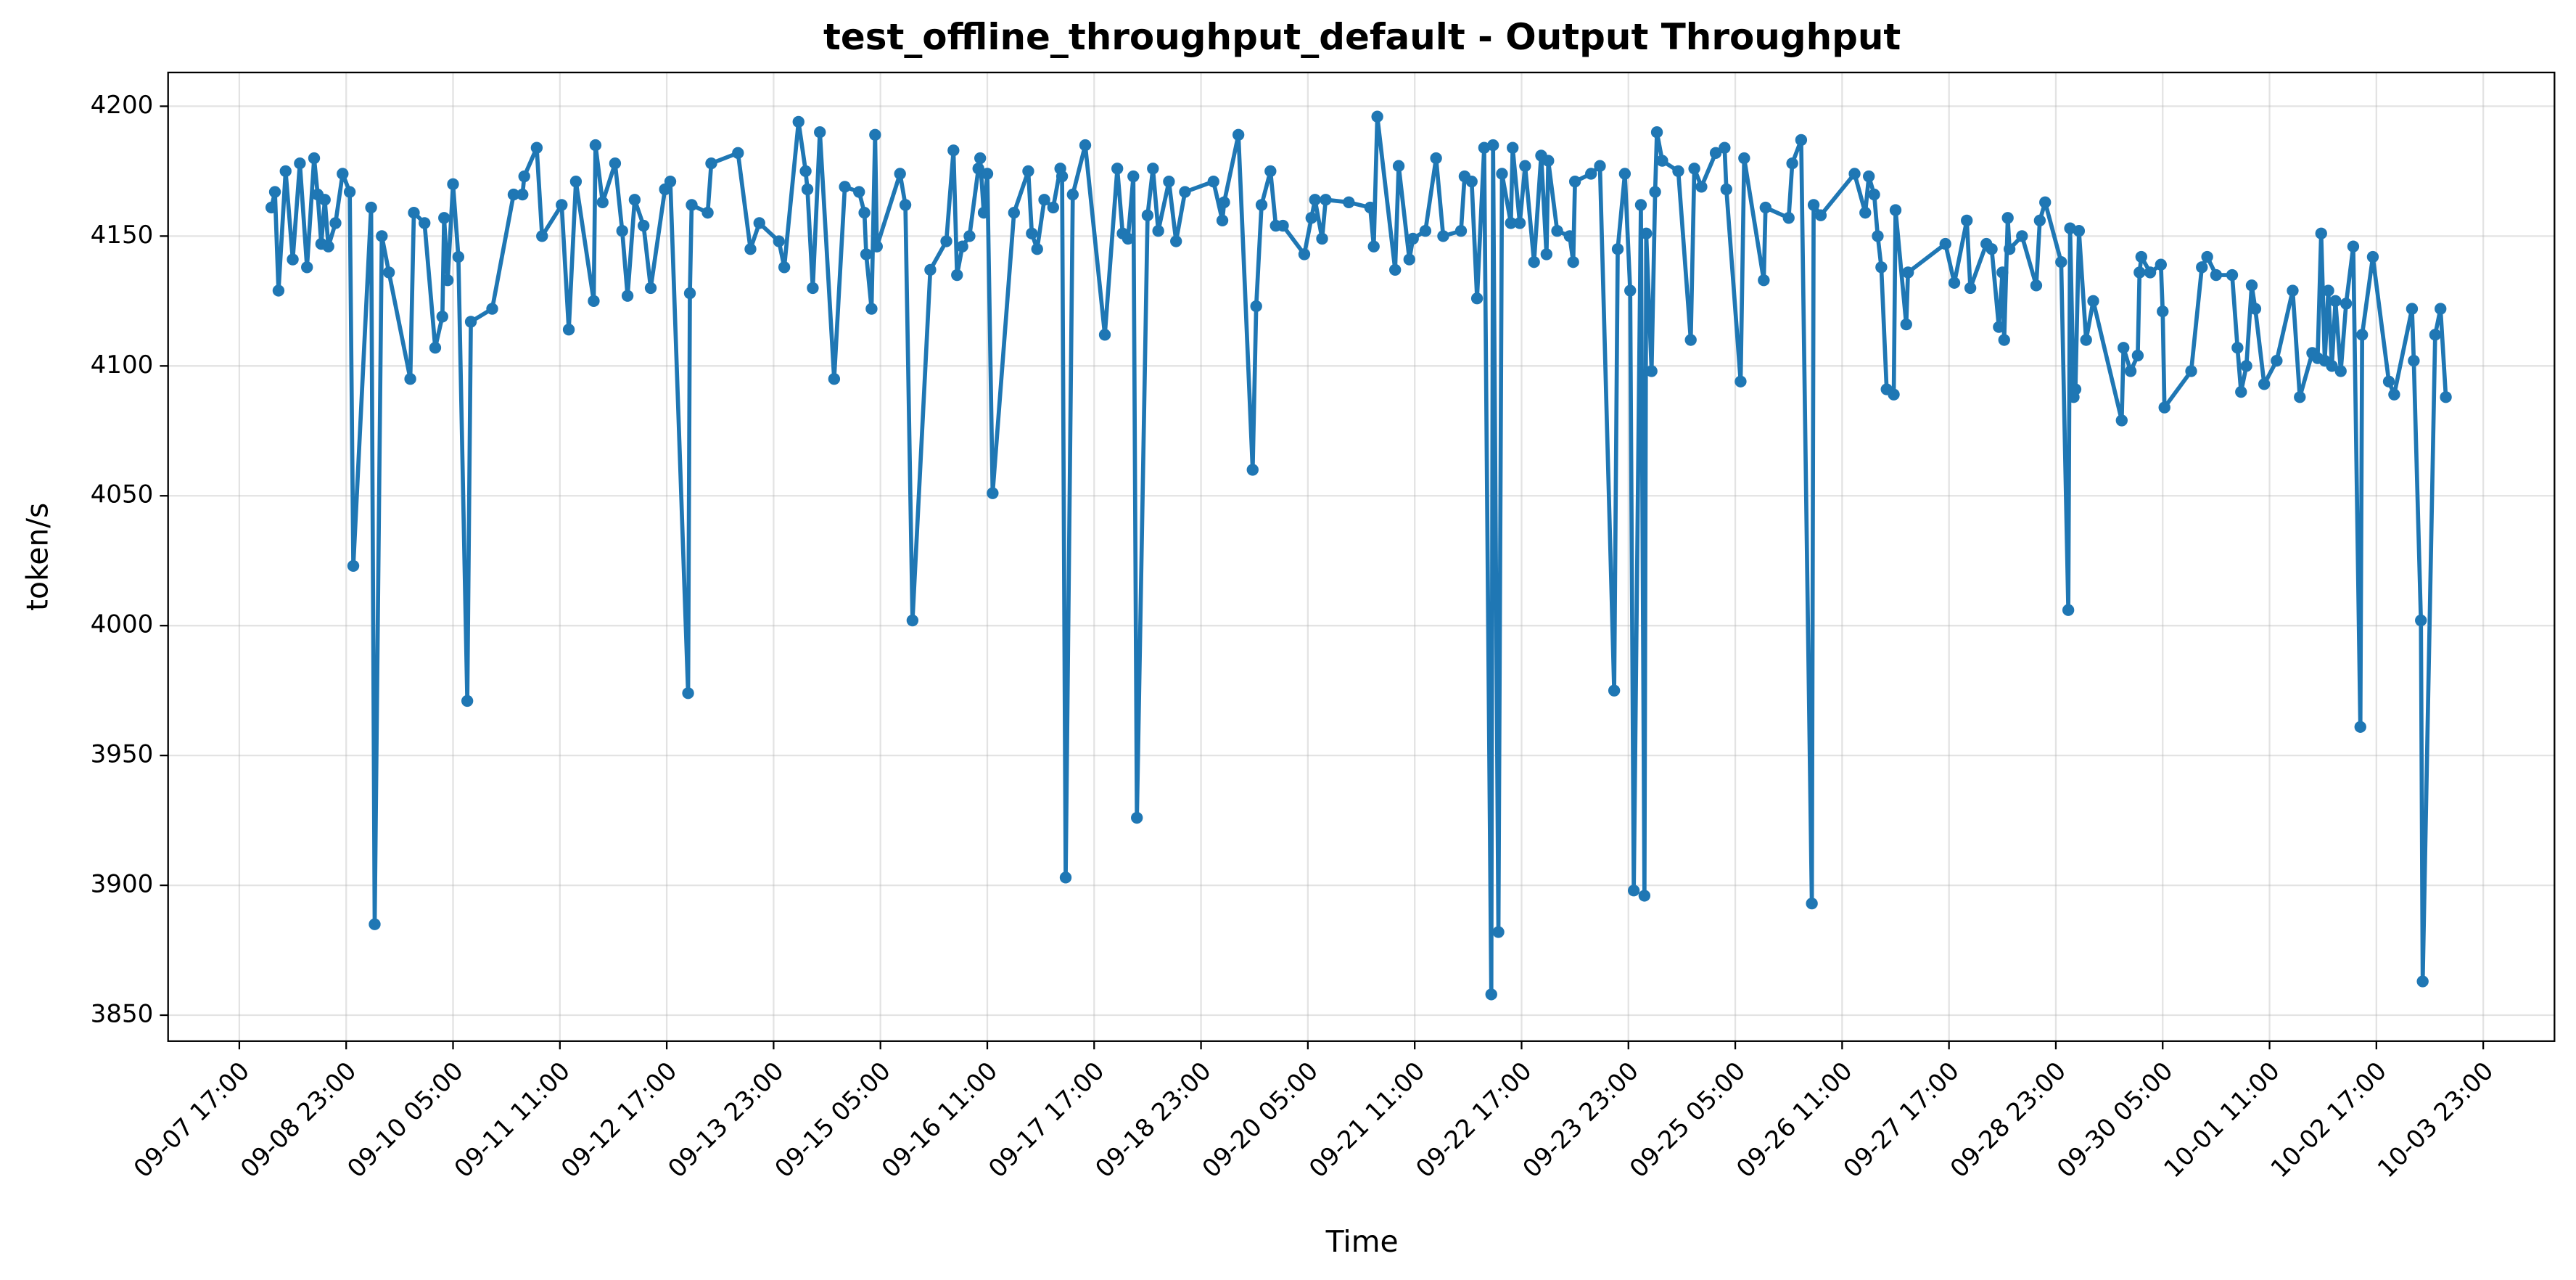 This screenshot has width=2576, height=1280. Describe the element at coordinates (122, 105) in the screenshot. I see `y-tick-label: 4200` at that location.